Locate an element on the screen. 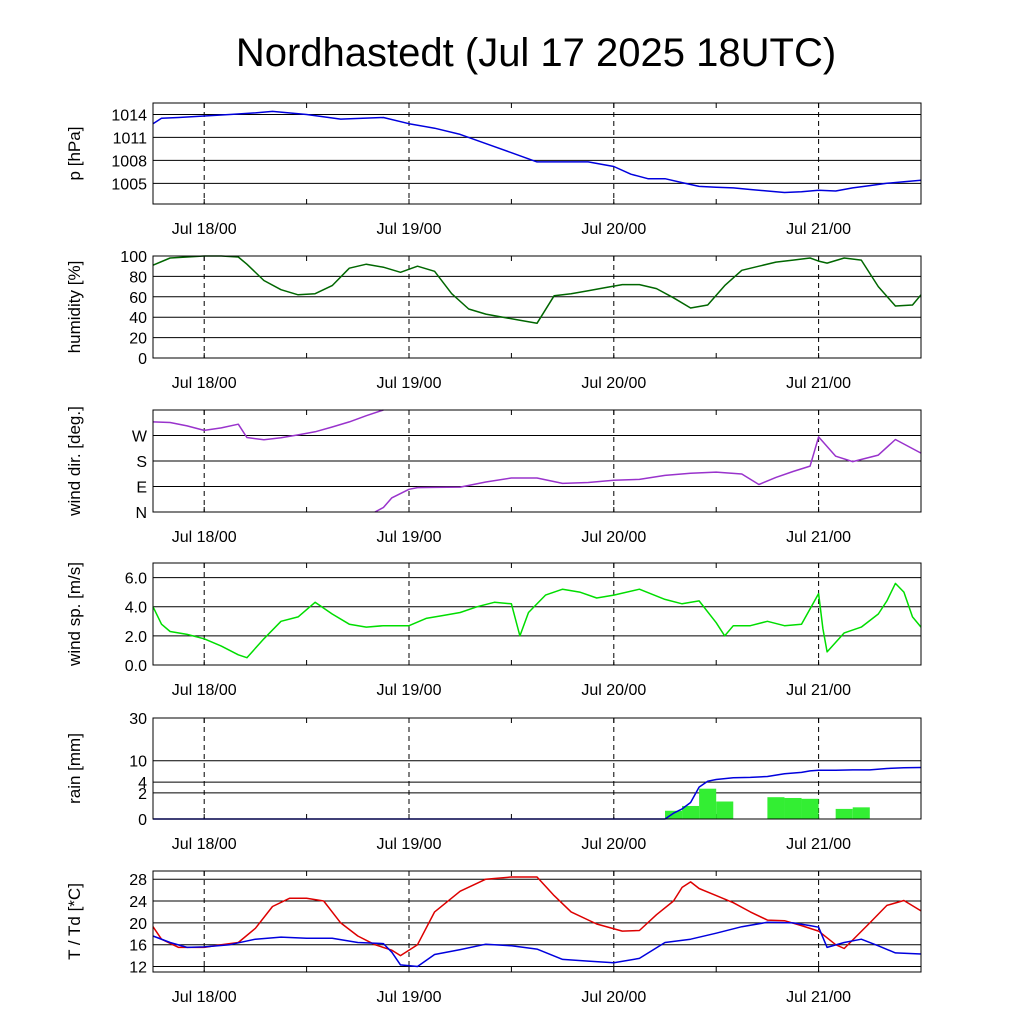  y-tick-label: 4 is located at coordinates (142, 783).